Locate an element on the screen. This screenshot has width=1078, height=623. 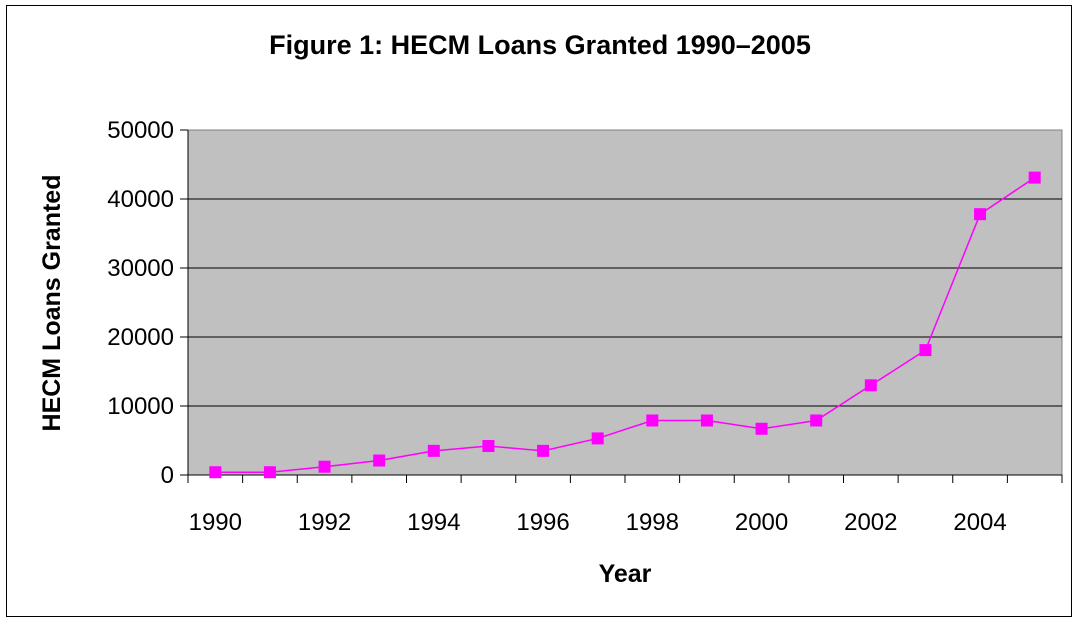
chart-title: Figure 1: HECM Loans Granted 1990–2005 is located at coordinates (540, 45).